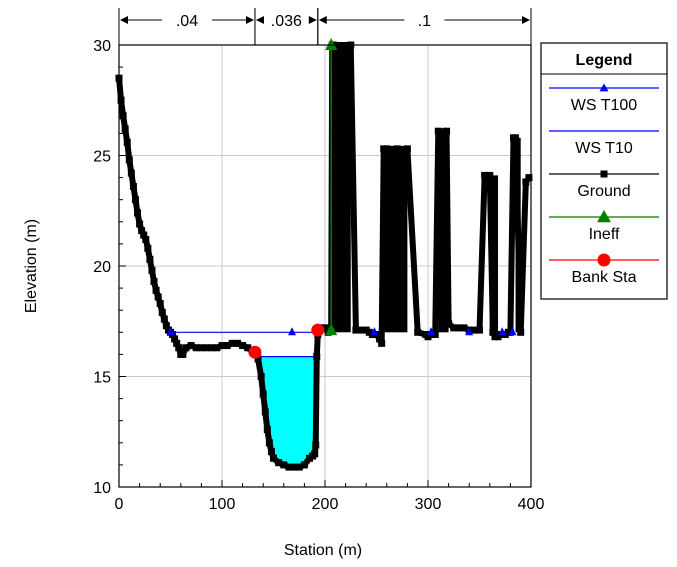 This screenshot has height=567, width=677. What do you see at coordinates (325, 504) in the screenshot?
I see `x-tick-label: 200` at bounding box center [325, 504].